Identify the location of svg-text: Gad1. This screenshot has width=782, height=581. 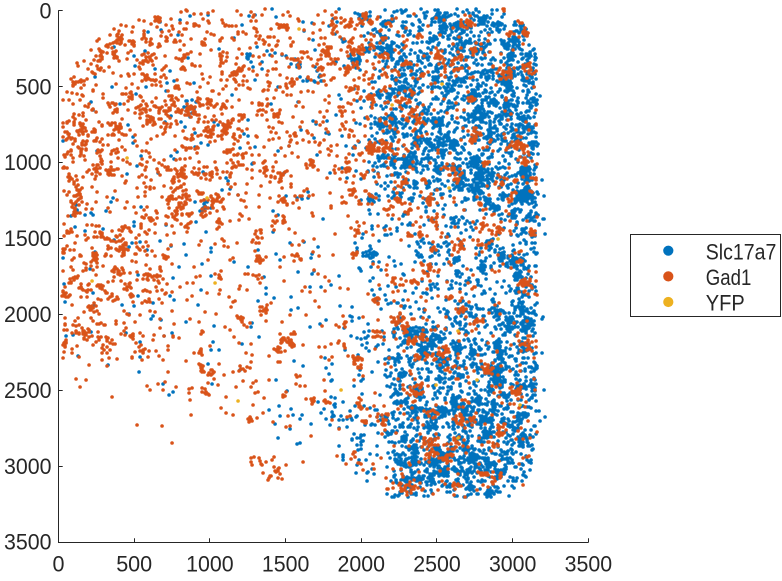
(729, 277).